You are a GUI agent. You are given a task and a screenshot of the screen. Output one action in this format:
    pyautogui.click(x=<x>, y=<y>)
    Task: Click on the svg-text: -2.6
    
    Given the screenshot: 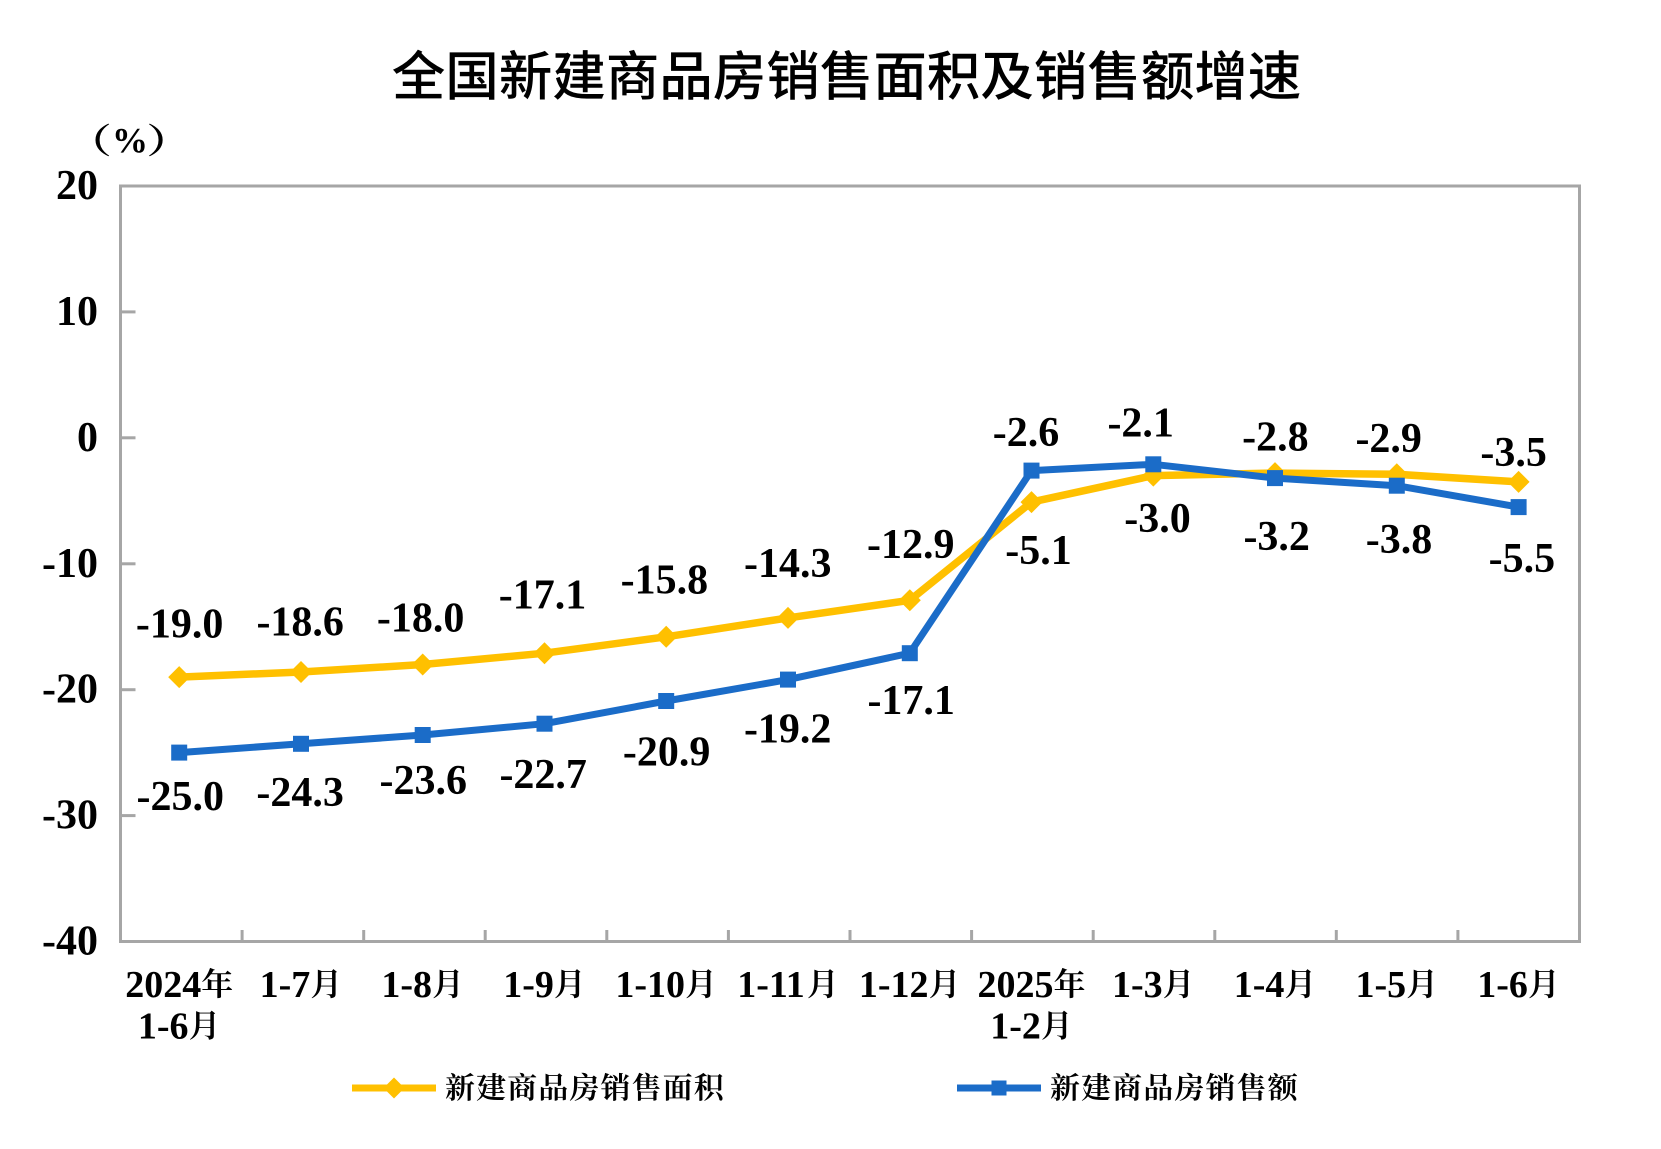 What is the action you would take?
    pyautogui.click(x=1026, y=433)
    